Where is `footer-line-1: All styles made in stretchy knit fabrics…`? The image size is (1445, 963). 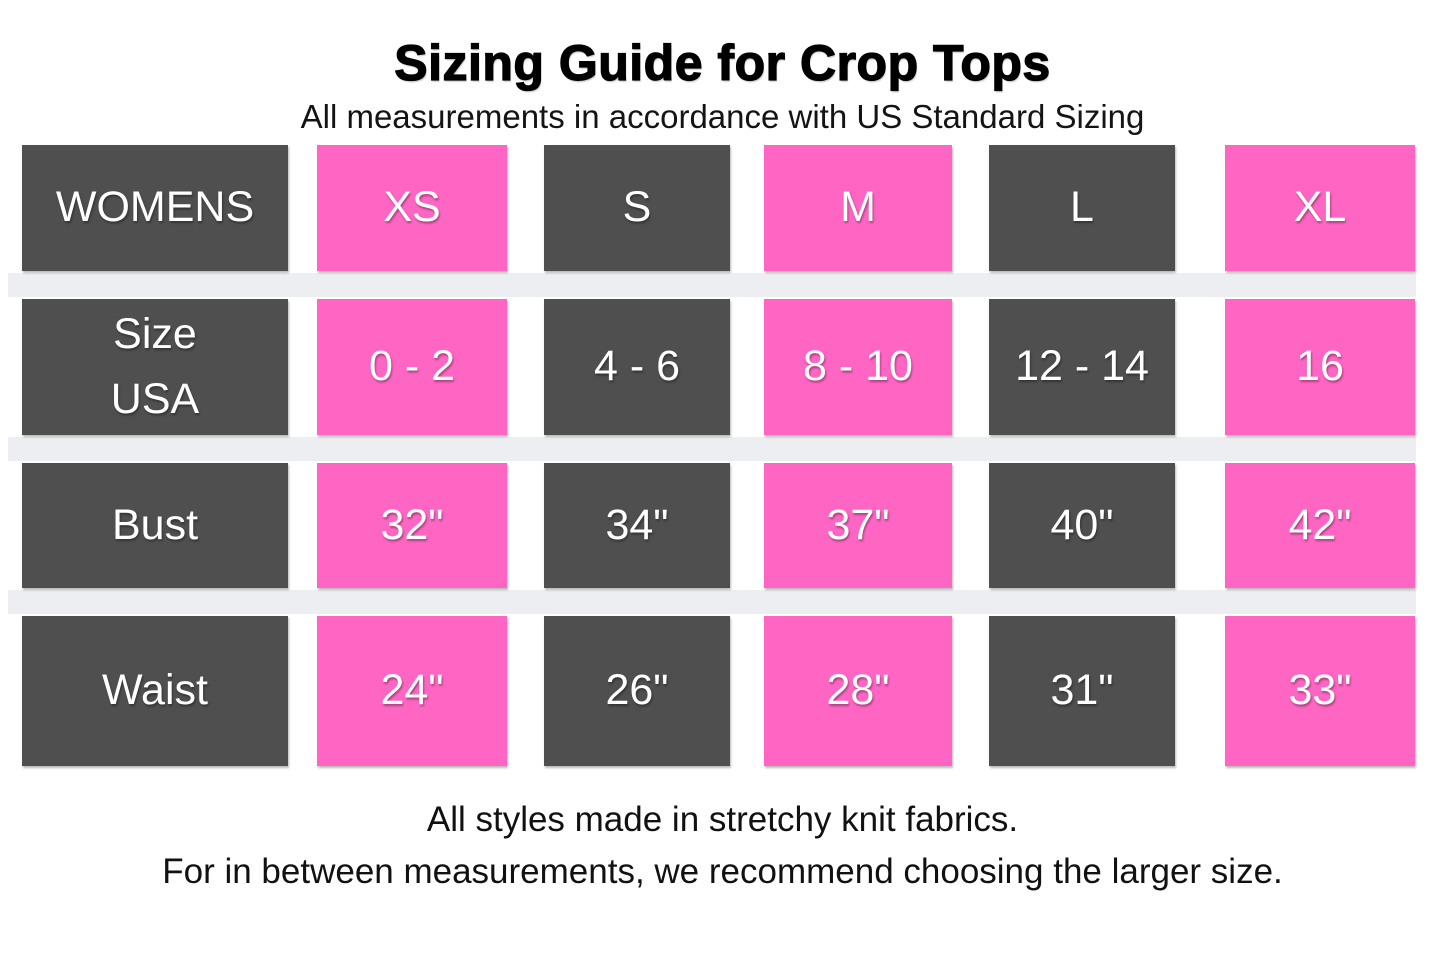
footer-line-1: All styles made in stretchy knit fabrics… is located at coordinates (722, 819).